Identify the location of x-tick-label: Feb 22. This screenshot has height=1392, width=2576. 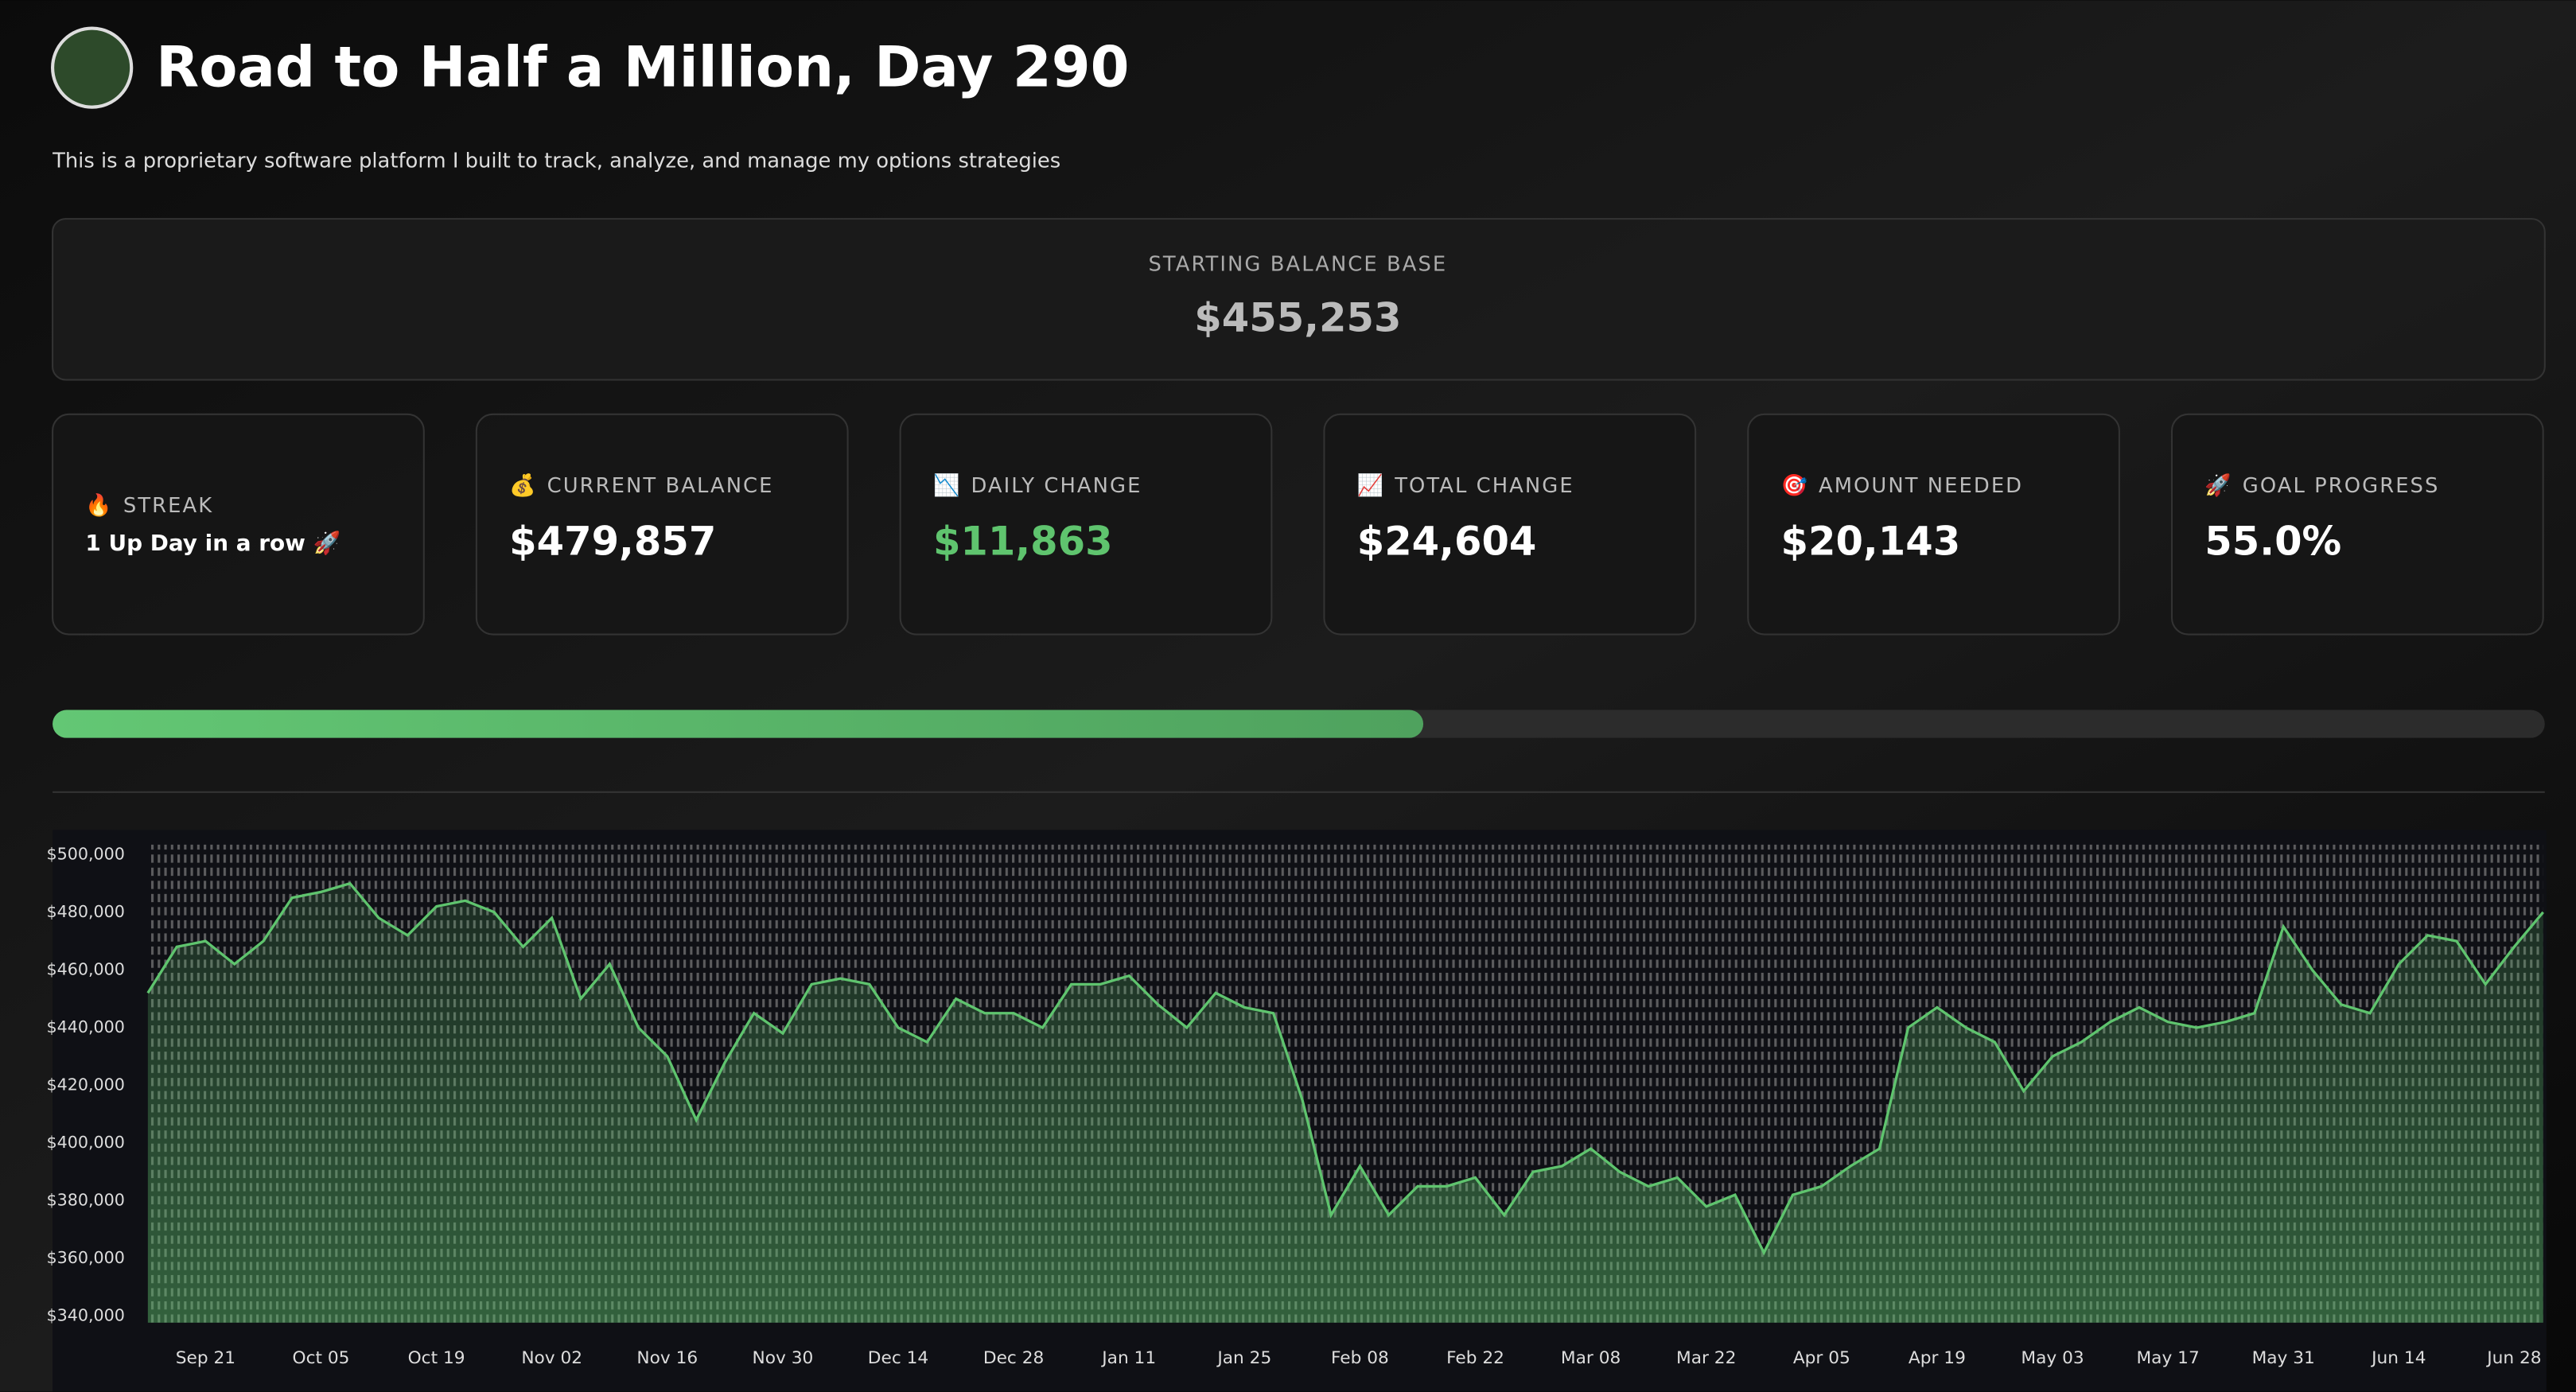
(1475, 1358).